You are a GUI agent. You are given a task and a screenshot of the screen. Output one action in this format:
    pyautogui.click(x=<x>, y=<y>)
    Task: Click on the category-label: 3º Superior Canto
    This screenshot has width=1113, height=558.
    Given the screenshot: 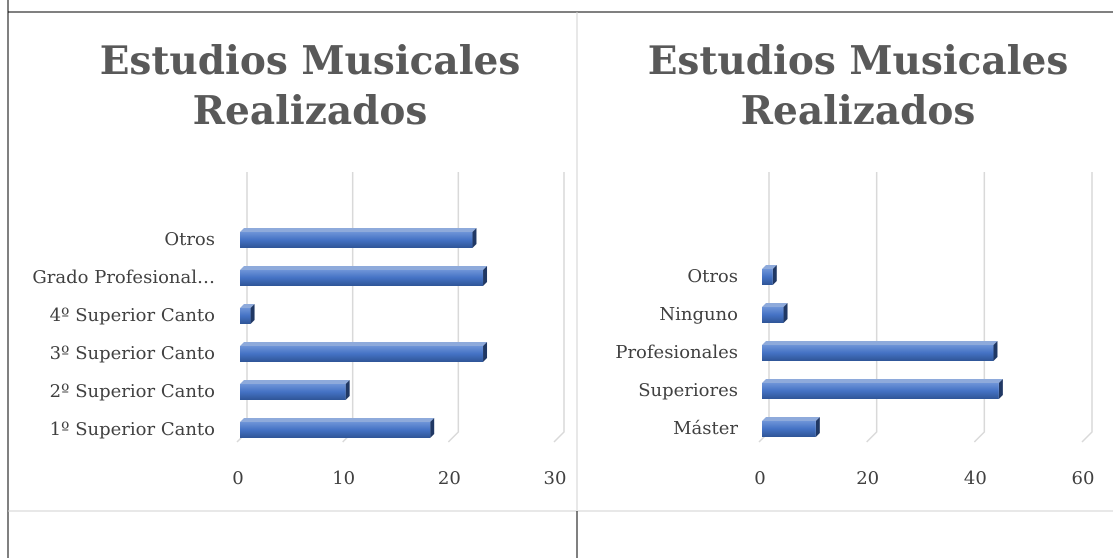 What is the action you would take?
    pyautogui.click(x=132, y=353)
    